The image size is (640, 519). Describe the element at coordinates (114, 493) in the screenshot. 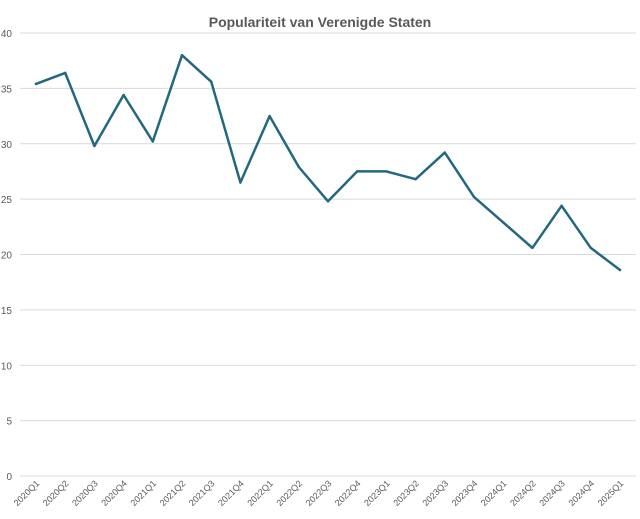

I see `x-tick-label: 2020Q4` at that location.